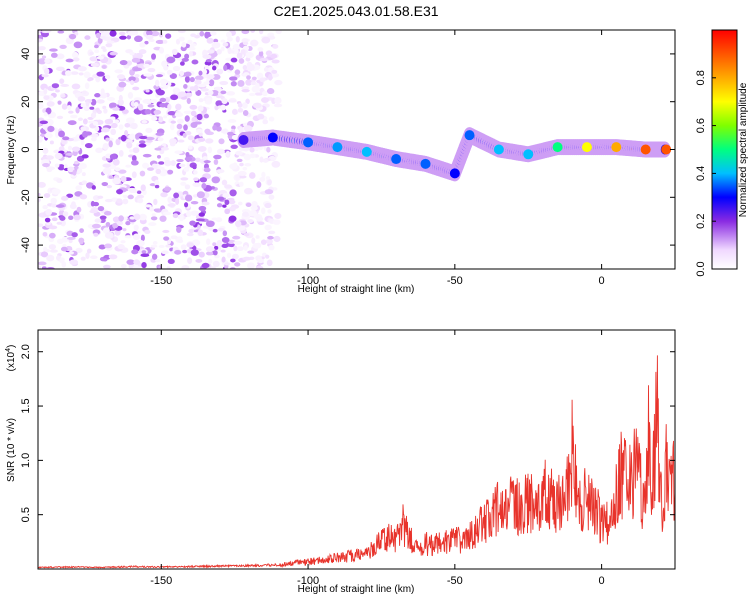  What do you see at coordinates (8, 350) in the screenshot?
I see `snr-multiplier-exp: 4` at bounding box center [8, 350].